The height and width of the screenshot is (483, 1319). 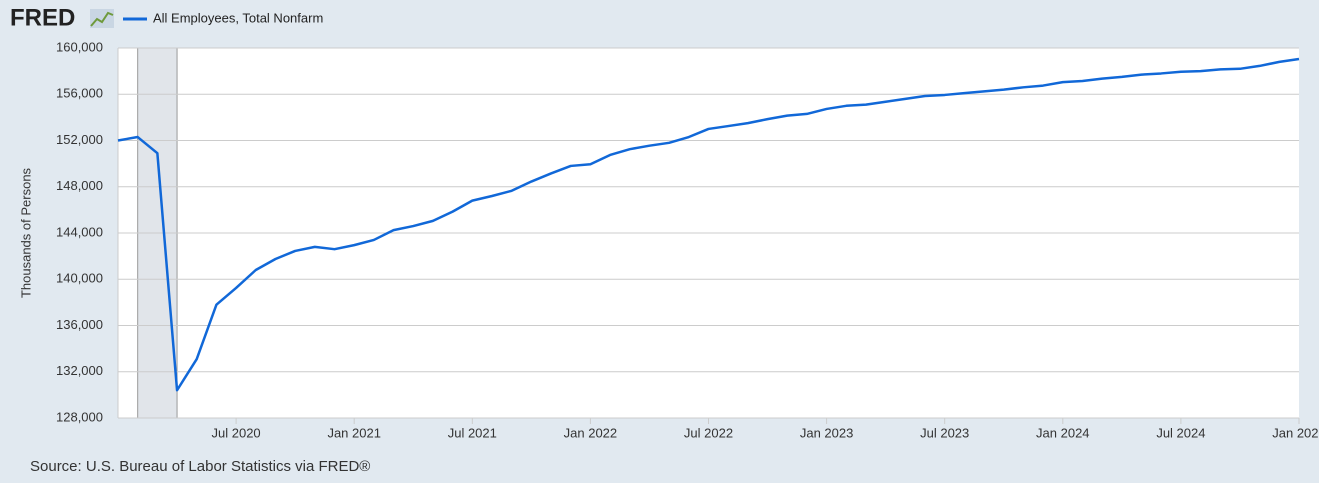 I want to click on x-tick-label: Jul 2021, so click(x=472, y=432).